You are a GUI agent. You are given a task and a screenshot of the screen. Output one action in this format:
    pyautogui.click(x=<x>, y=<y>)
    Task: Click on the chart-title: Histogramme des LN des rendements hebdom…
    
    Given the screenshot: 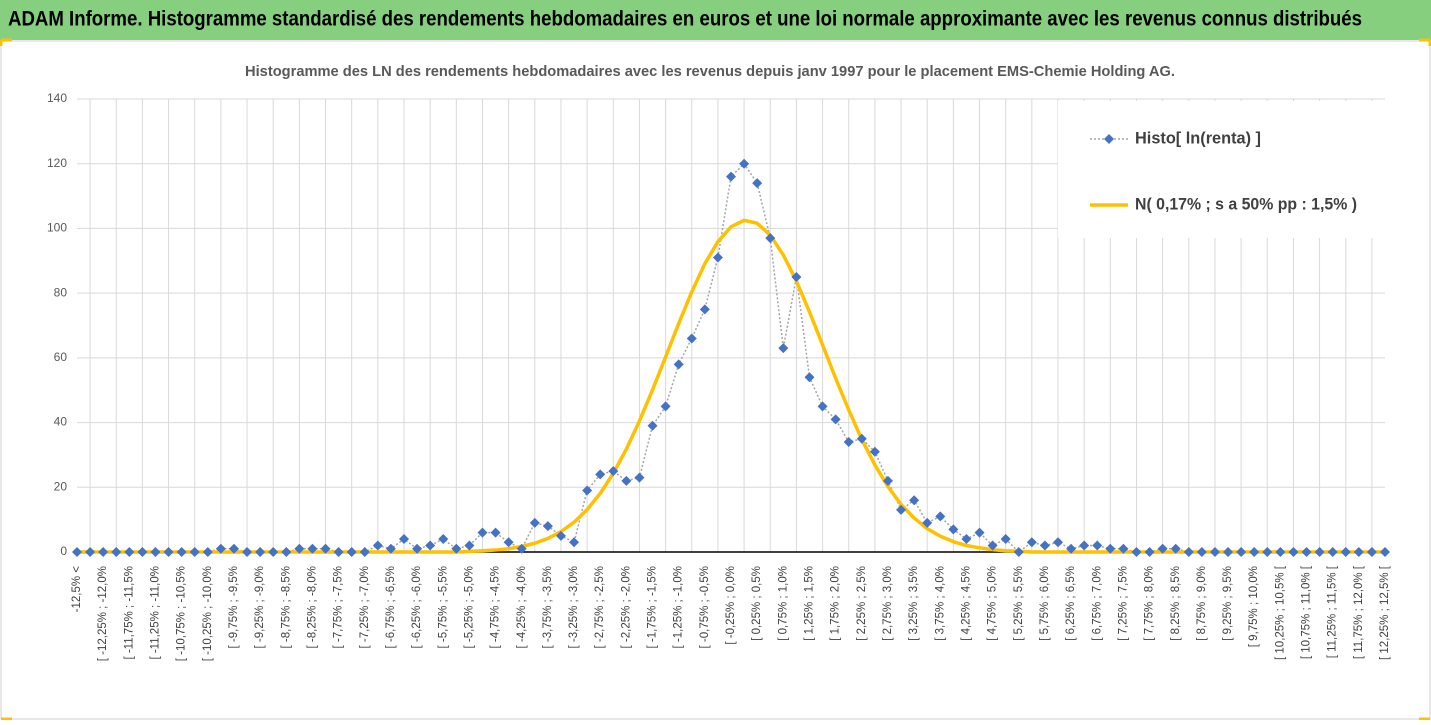 What is the action you would take?
    pyautogui.click(x=710, y=71)
    